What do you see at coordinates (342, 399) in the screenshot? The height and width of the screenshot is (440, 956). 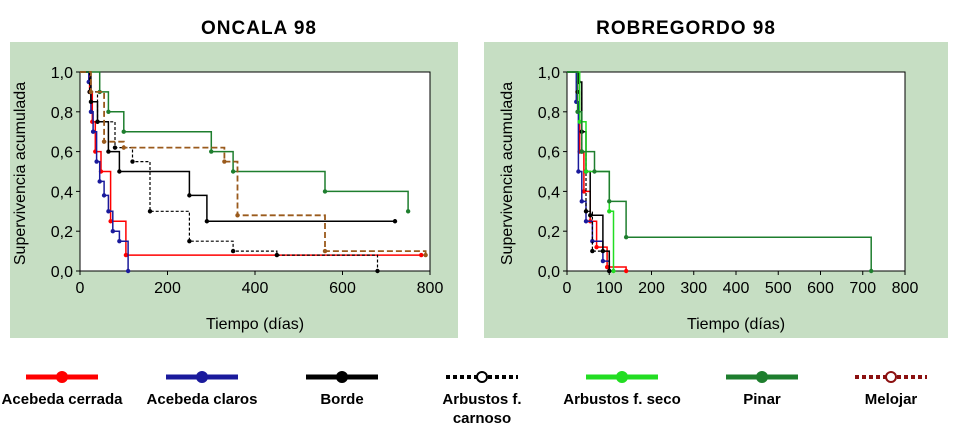 I see `legend-label: Borde` at bounding box center [342, 399].